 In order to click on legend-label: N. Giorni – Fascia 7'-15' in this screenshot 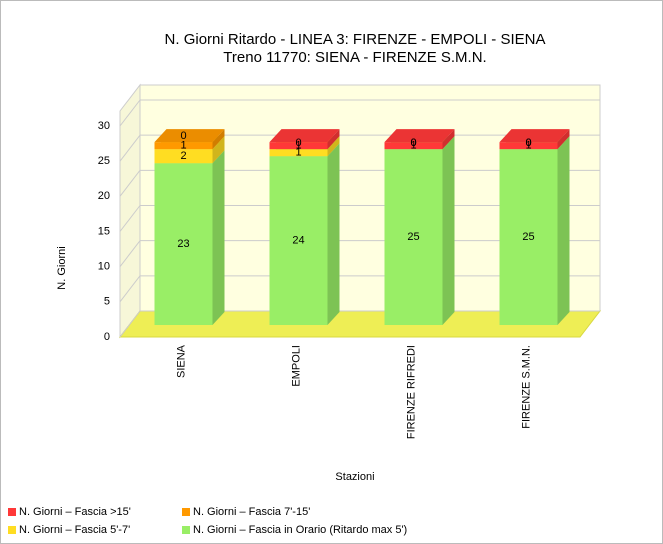, I will do `click(251, 512)`.